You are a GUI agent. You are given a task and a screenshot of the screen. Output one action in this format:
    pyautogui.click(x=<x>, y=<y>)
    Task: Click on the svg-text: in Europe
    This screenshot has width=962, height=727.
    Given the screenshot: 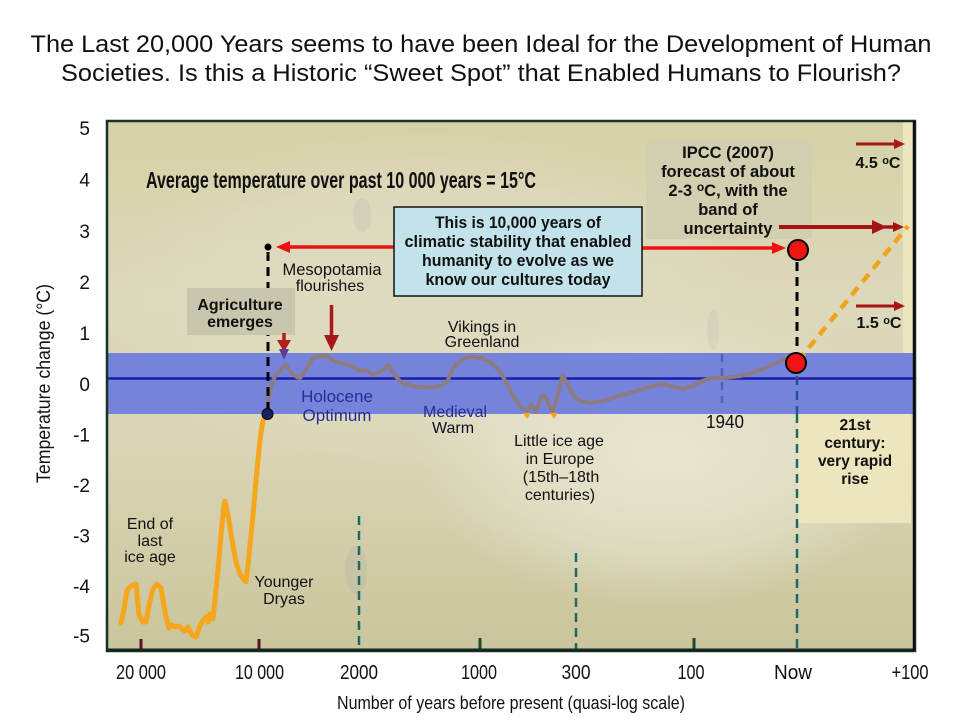 What is the action you would take?
    pyautogui.click(x=560, y=459)
    